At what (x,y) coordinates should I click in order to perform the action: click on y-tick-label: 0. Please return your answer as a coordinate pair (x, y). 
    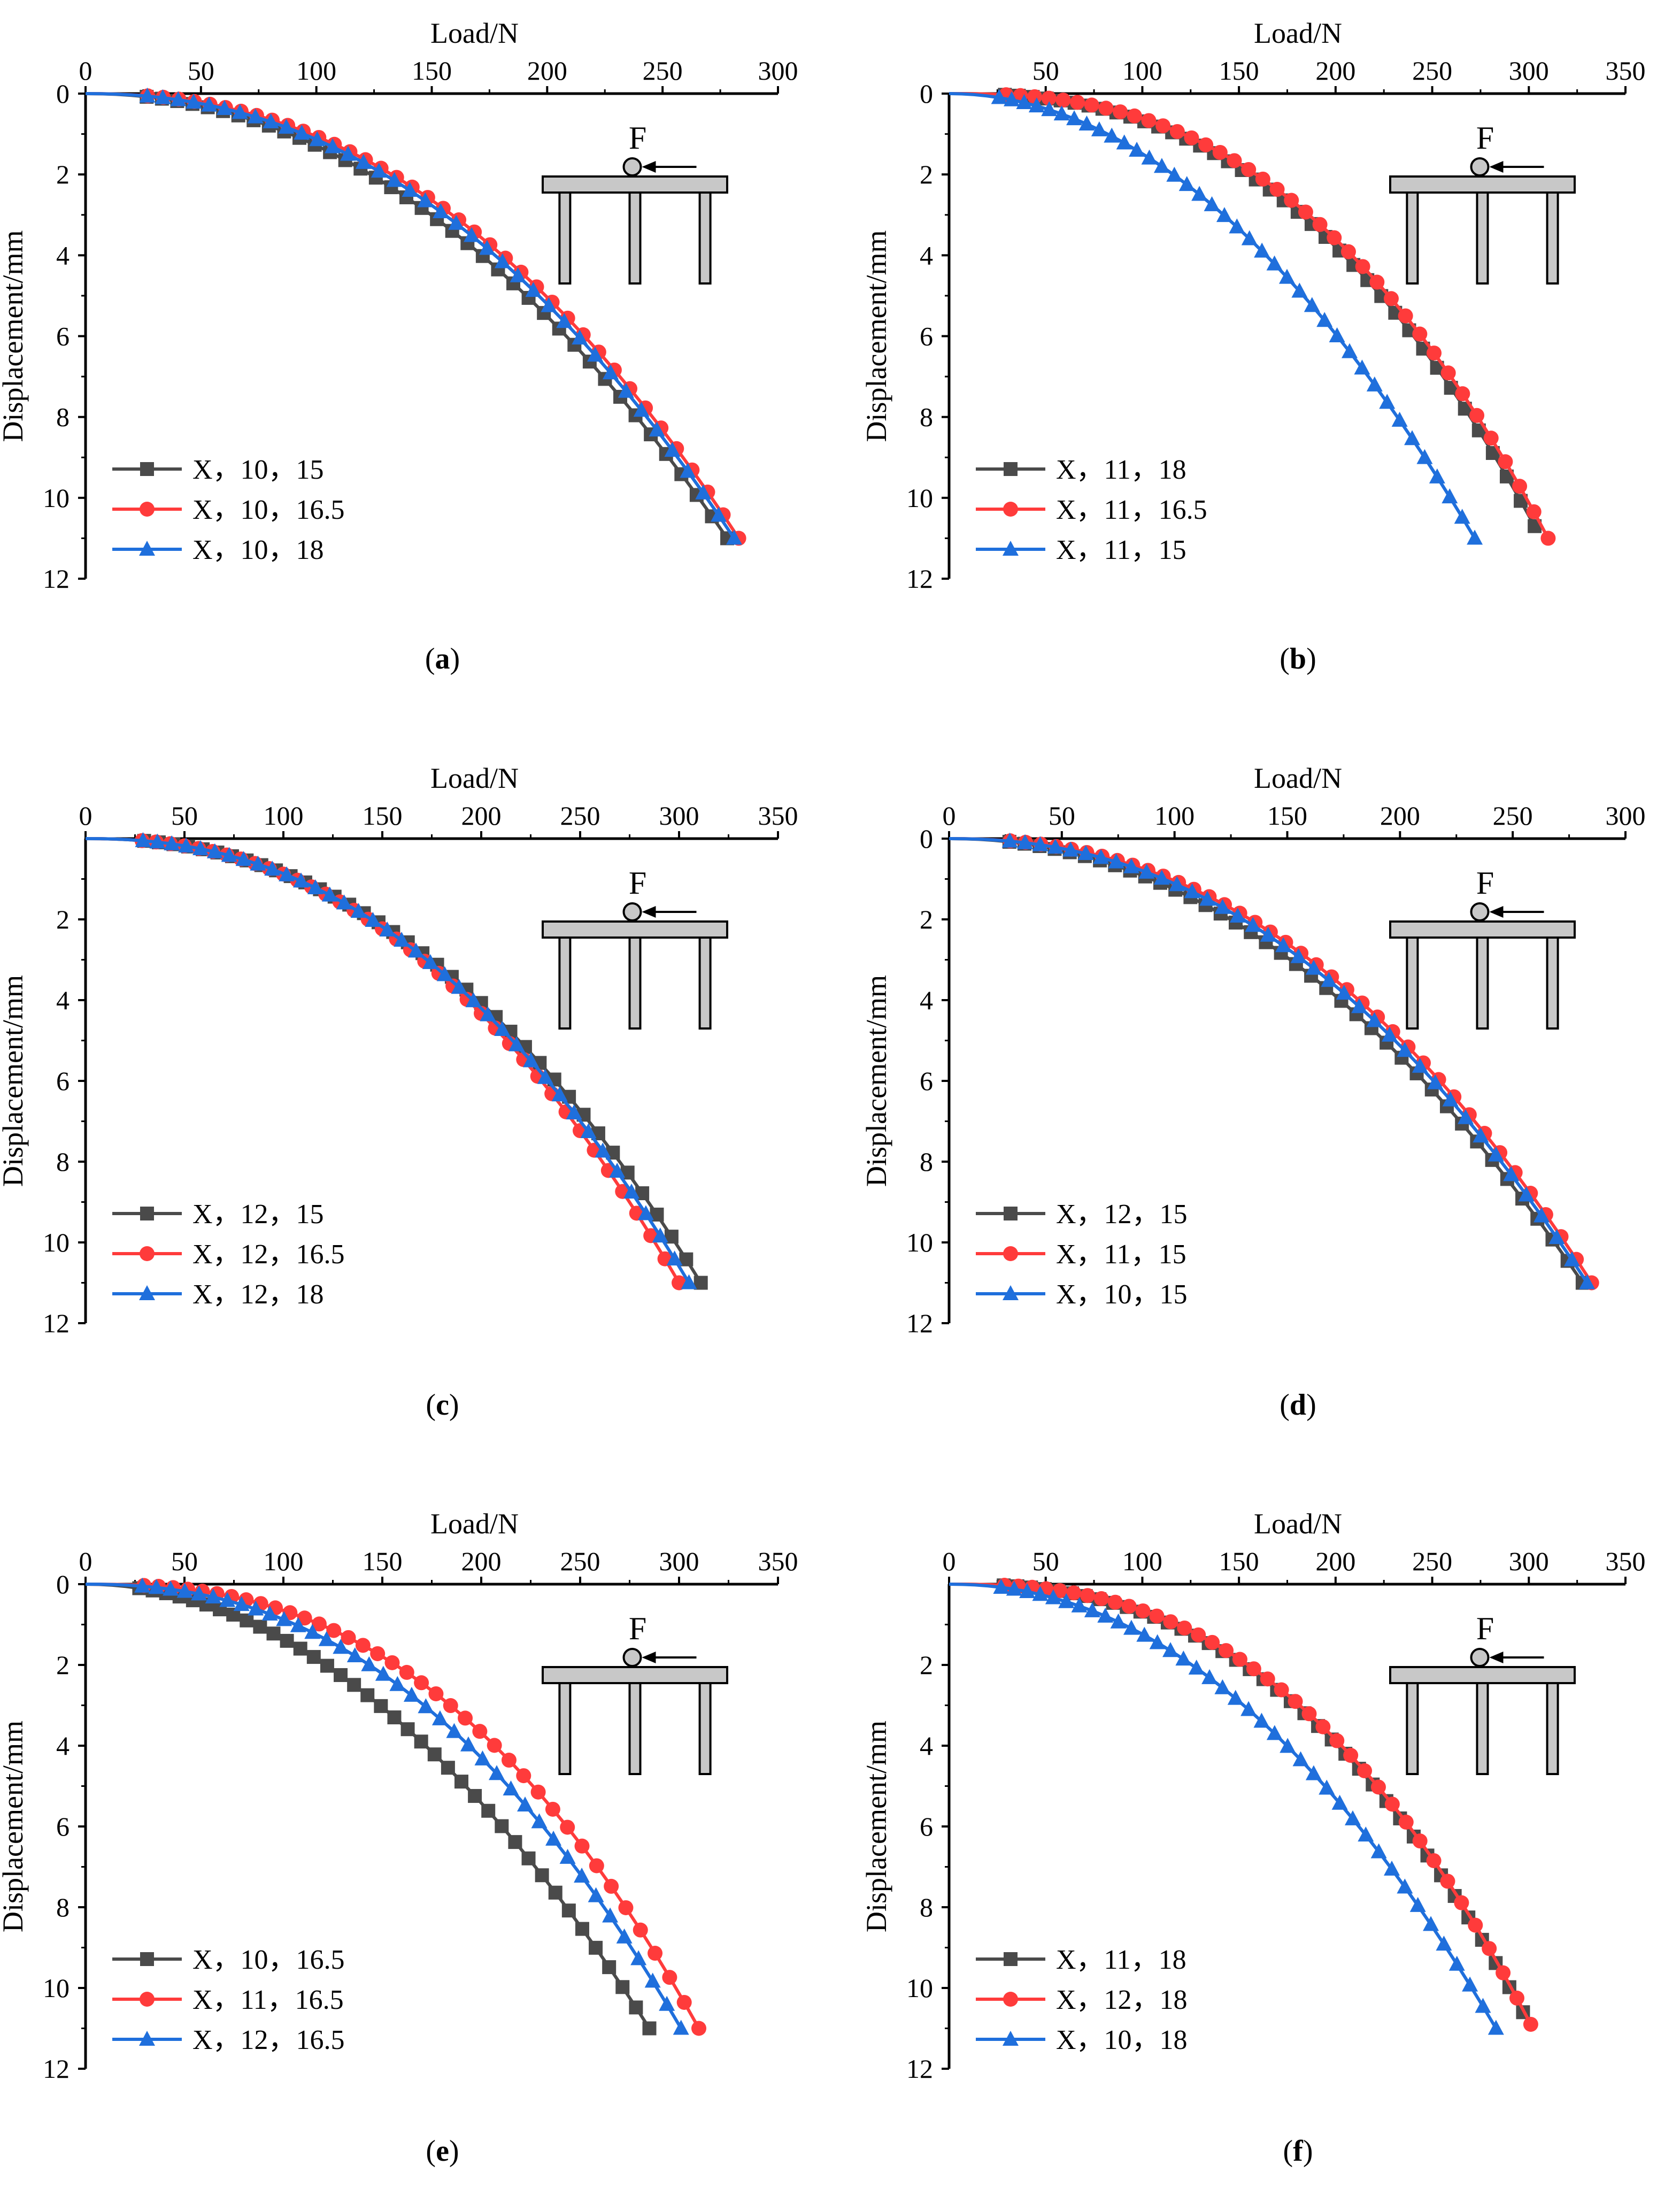
    Looking at the image, I should click on (926, 839).